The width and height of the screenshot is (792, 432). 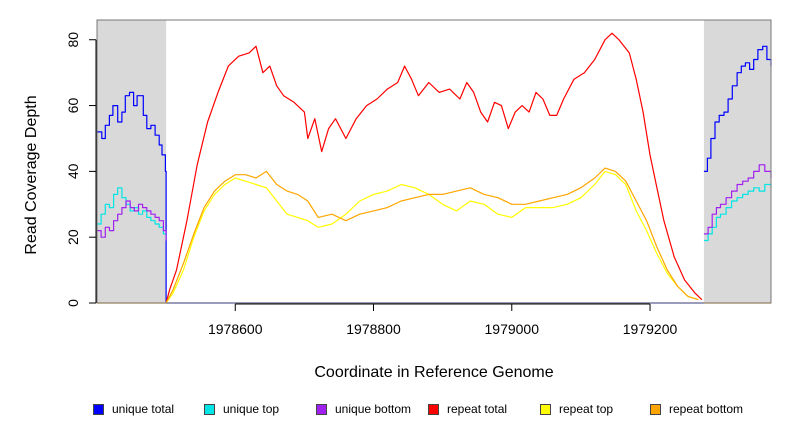 I want to click on x-axis-label: Coordinate in Reference Genome, so click(x=433, y=372).